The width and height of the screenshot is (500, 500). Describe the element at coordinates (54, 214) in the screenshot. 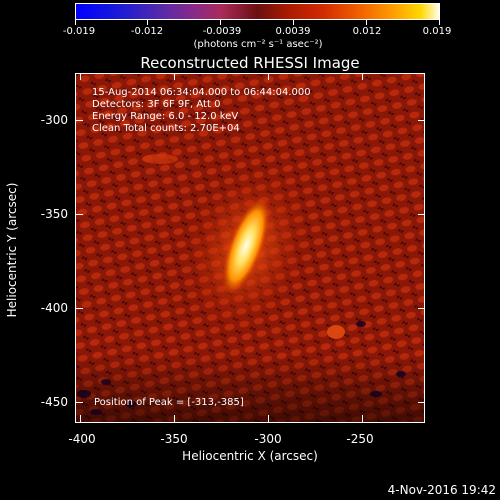

I see `y-tick-label: -350` at that location.